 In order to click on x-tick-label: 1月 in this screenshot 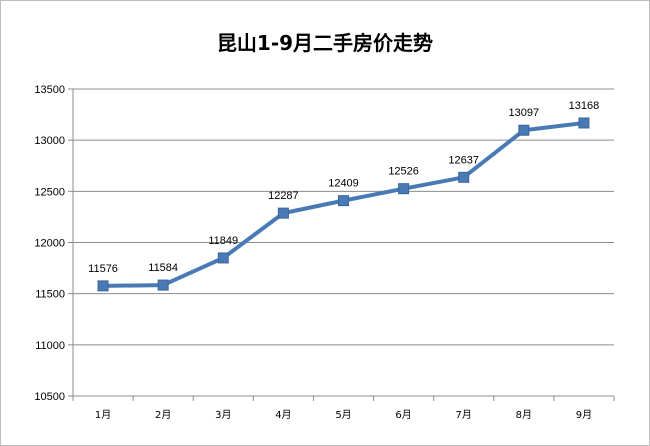, I will do `click(103, 415)`.